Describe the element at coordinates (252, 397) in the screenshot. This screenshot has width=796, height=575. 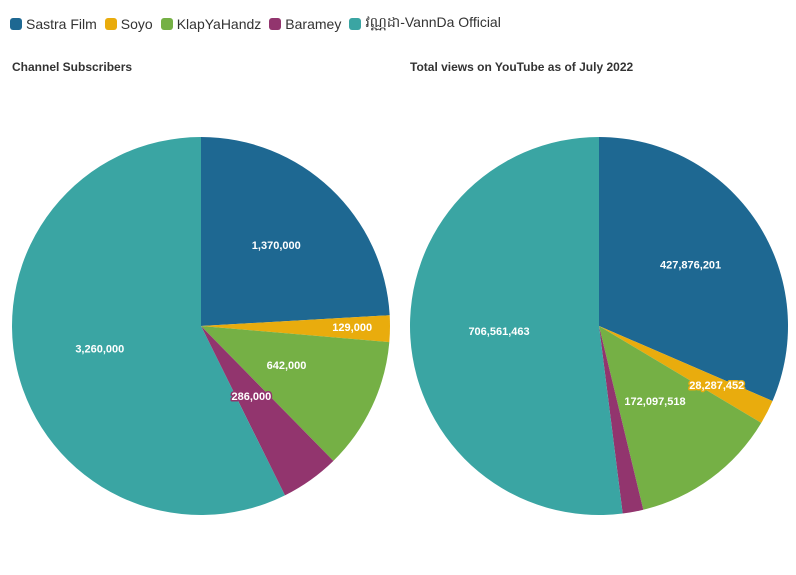
I see `data-label-subscribers-baramey: 286,000` at that location.